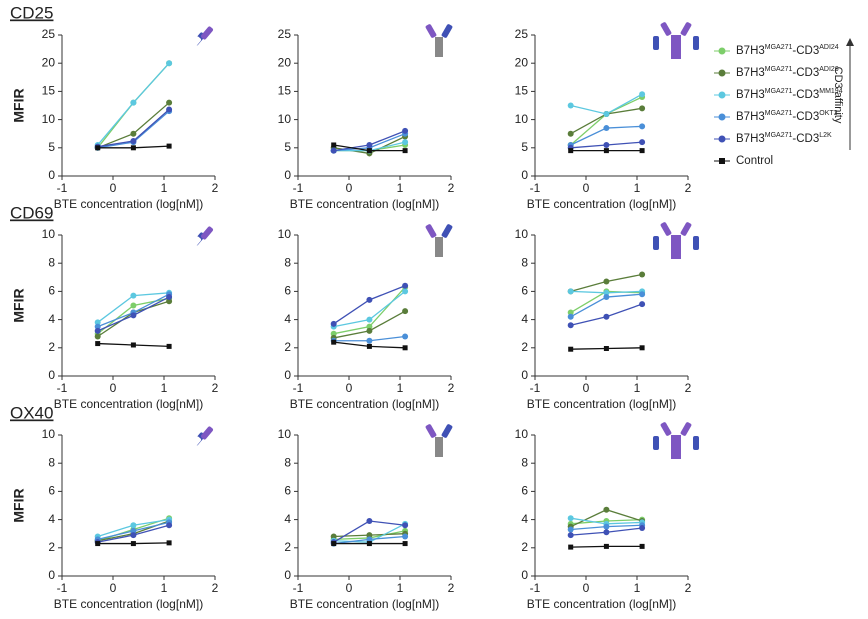 Image resolution: width=868 pixels, height=619 pixels. I want to click on legend-label: B7H3MGA271-CD3ADI24, so click(787, 50).